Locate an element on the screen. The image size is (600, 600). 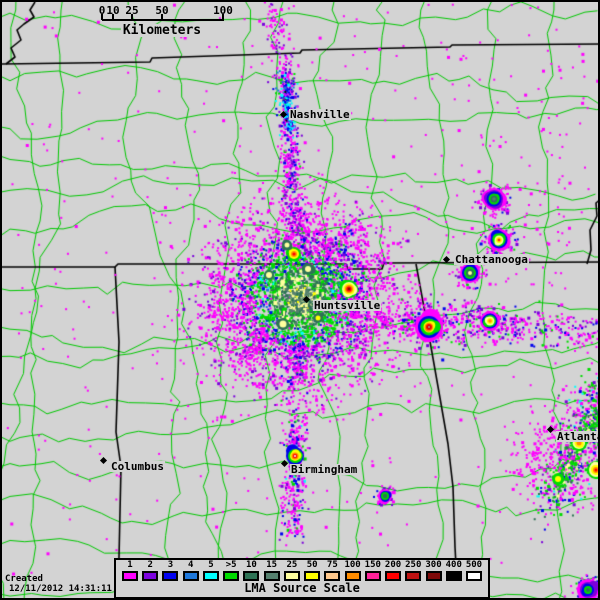
legend-entry-300: 300 is located at coordinates (434, 571).